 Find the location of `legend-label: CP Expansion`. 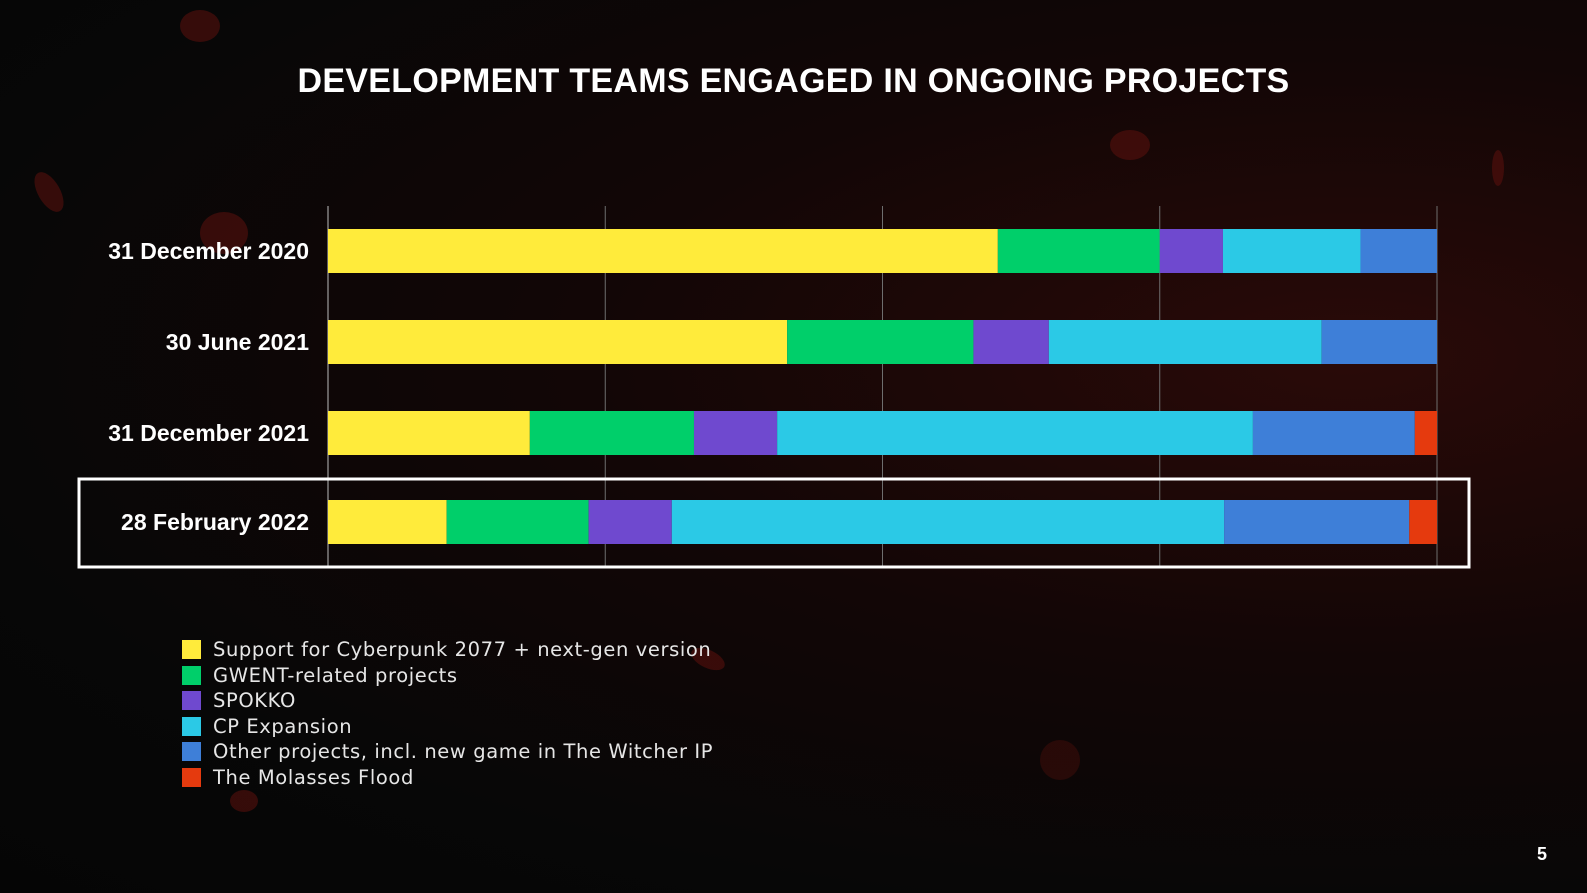

legend-label: CP Expansion is located at coordinates (283, 726).